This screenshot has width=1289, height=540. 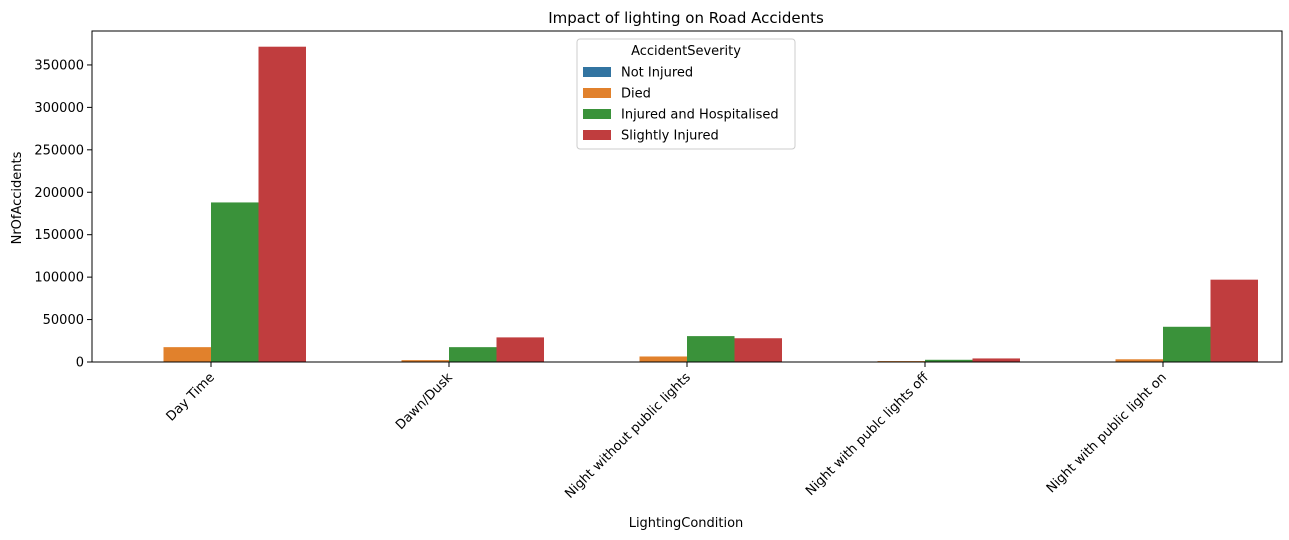 I want to click on x-axis-label: LightingCondition, so click(x=686, y=523).